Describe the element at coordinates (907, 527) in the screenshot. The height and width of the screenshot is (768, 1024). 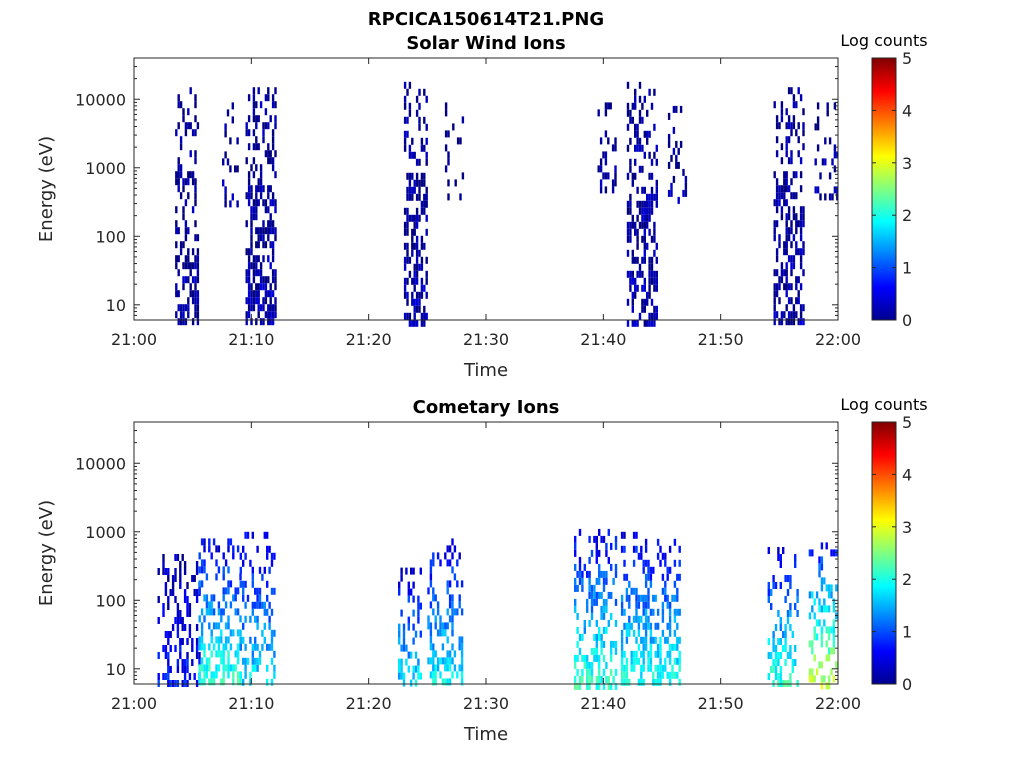
I see `colorbar-tick-label: 3` at that location.